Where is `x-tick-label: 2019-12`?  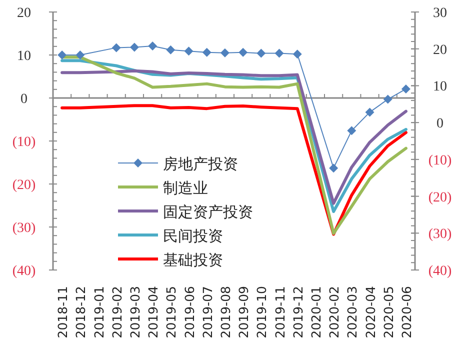 x-tick-label: 2019-12 is located at coordinates (298, 312).